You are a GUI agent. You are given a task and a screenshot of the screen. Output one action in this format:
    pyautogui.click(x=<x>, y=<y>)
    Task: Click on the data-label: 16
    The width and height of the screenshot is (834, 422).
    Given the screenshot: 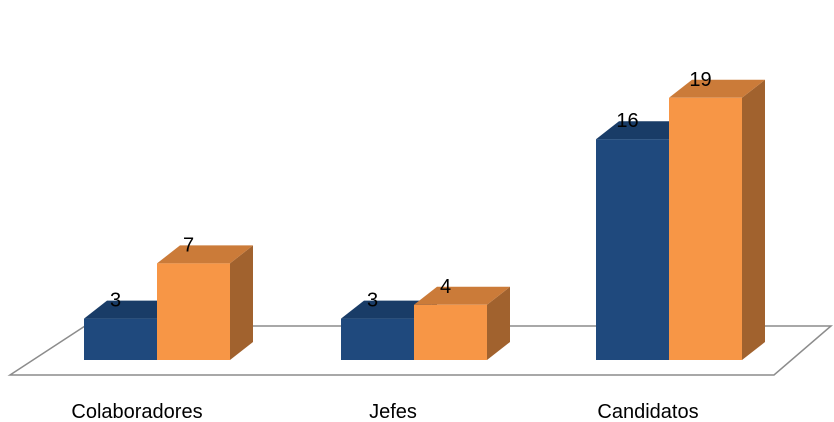 What is the action you would take?
    pyautogui.click(x=627, y=121)
    